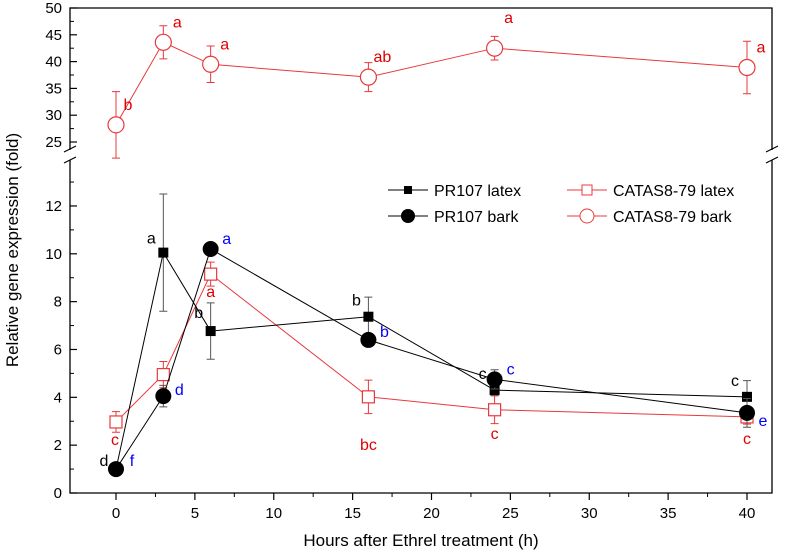  I want to click on y-tick-label: 30, so click(53, 115).